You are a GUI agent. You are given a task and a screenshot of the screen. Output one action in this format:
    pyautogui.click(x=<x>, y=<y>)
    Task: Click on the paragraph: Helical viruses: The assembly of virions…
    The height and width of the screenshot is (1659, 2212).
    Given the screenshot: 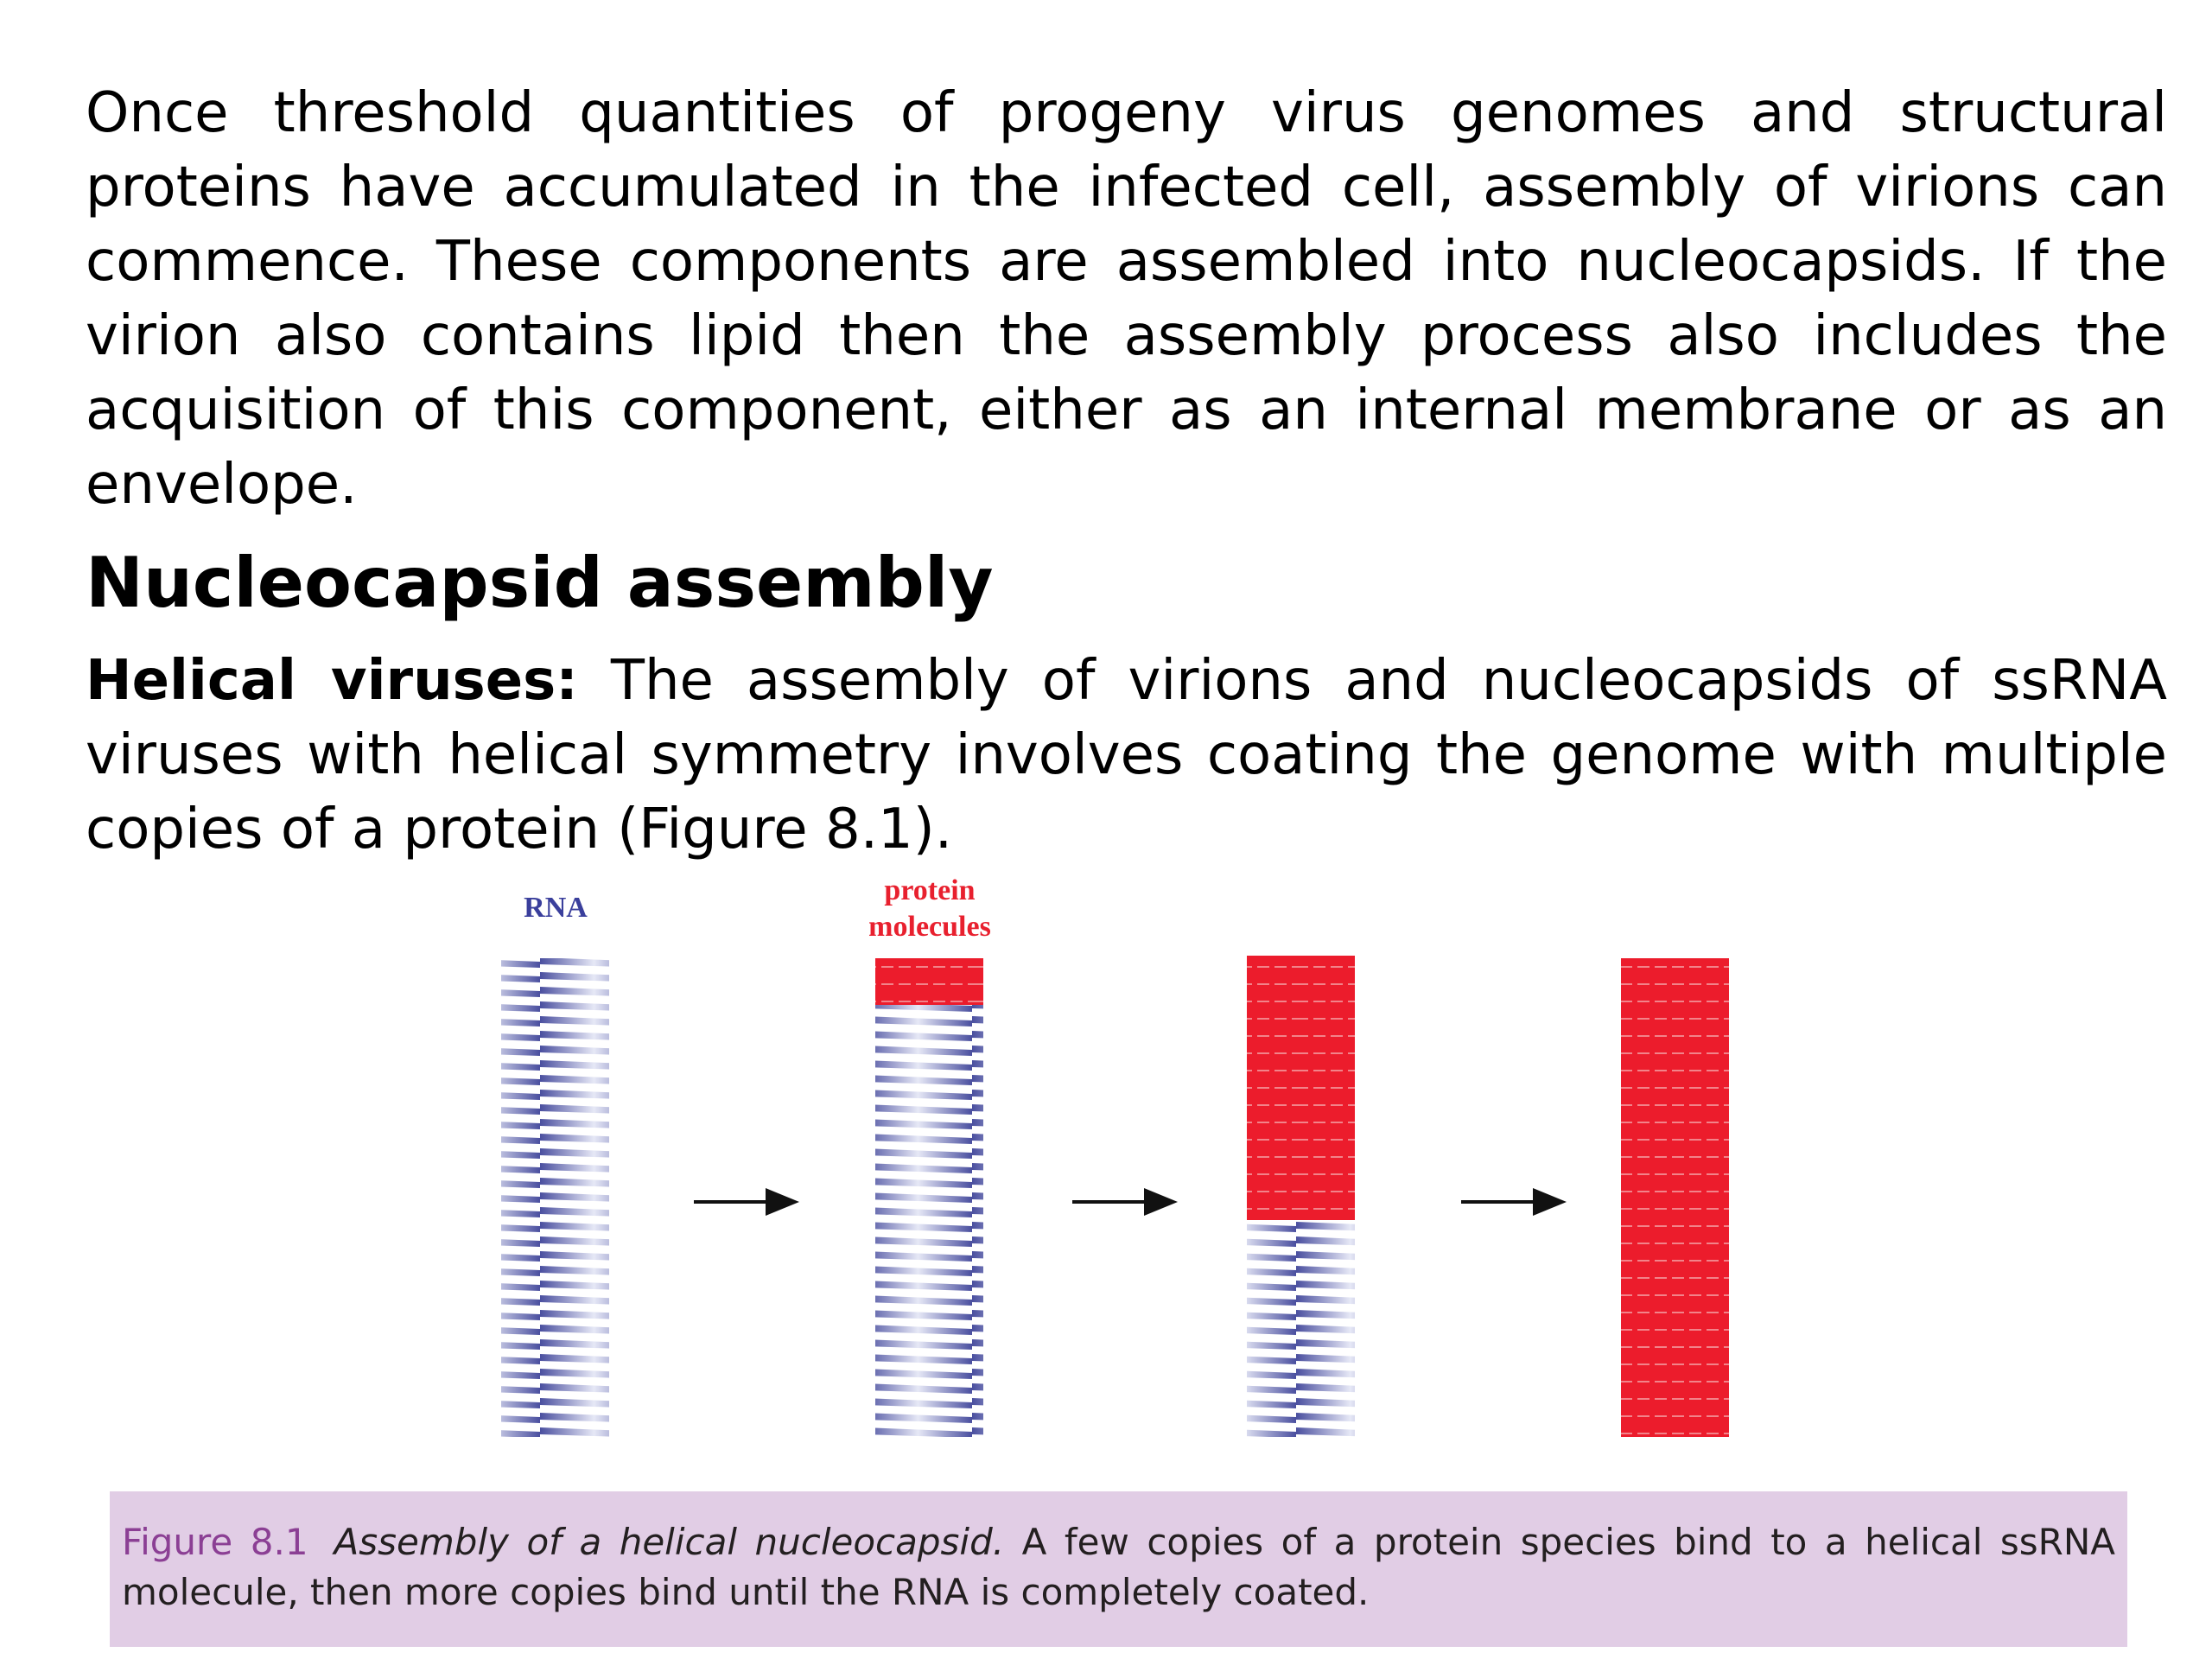 What is the action you would take?
    pyautogui.click(x=1126, y=755)
    